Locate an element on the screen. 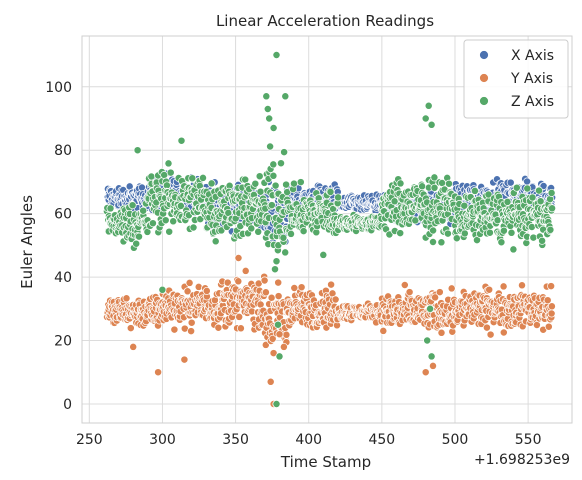 Image resolution: width=582 pixels, height=480 pixels. y-tick-label: 20 is located at coordinates (63, 342).